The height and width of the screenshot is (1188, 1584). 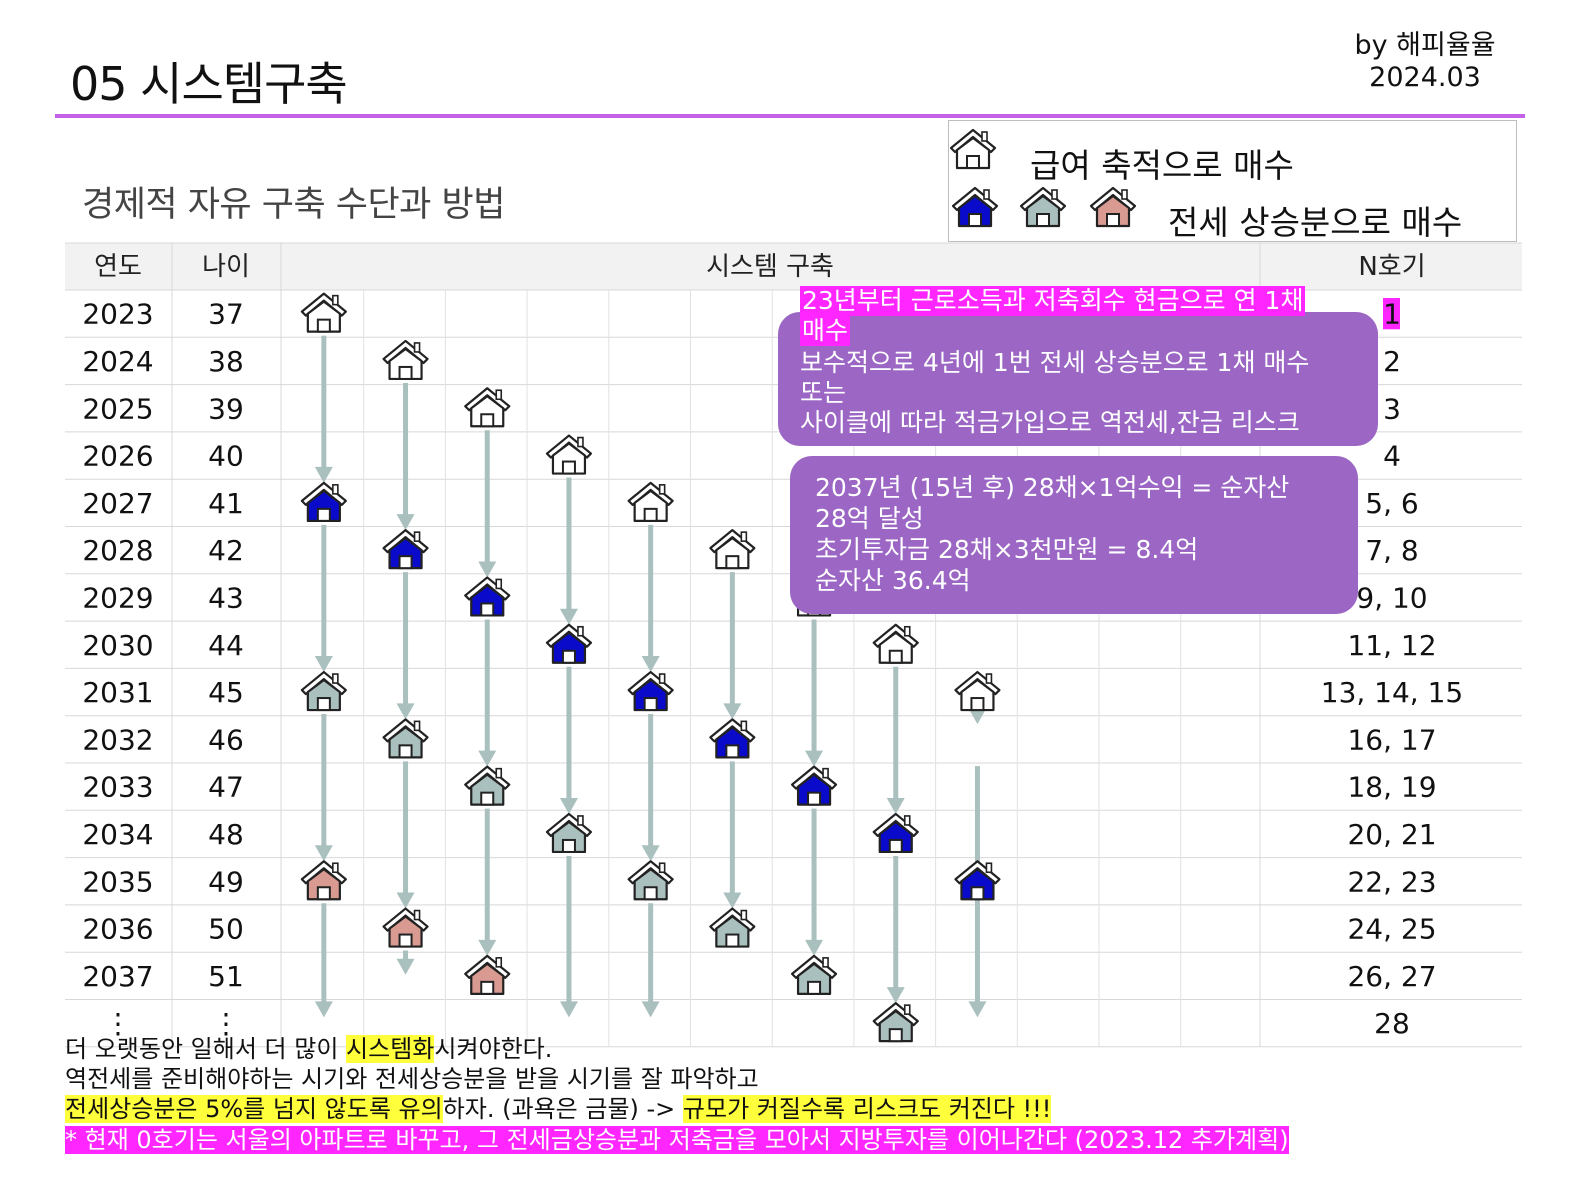 What do you see at coordinates (1162, 165) in the screenshot?
I see `legend-salary-label: 급여 축적으로 매수` at bounding box center [1162, 165].